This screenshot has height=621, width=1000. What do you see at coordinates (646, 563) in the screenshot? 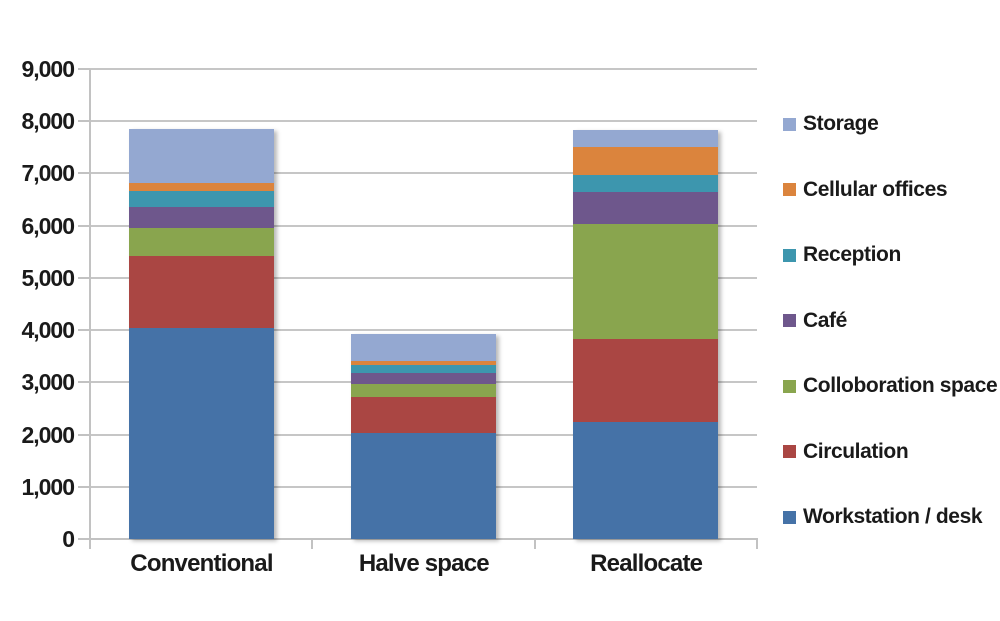
I see `x-axis-label: Reallocate` at bounding box center [646, 563].